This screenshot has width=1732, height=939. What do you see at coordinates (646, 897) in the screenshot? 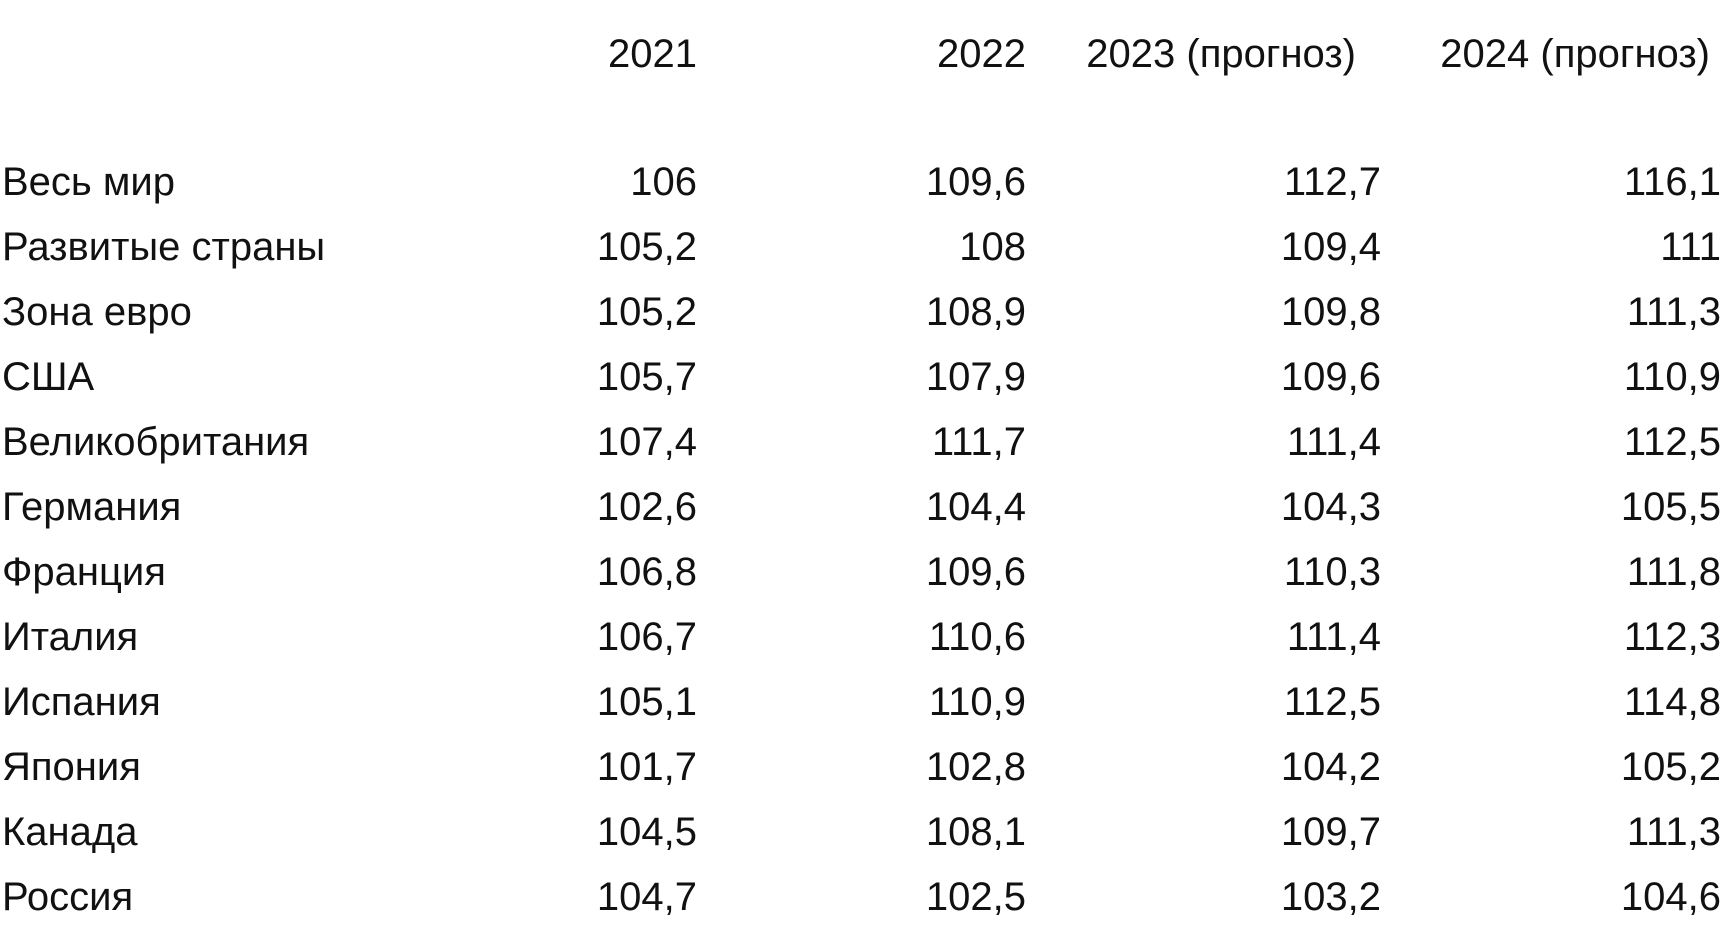
I see `table-cell: 104,7` at bounding box center [646, 897].